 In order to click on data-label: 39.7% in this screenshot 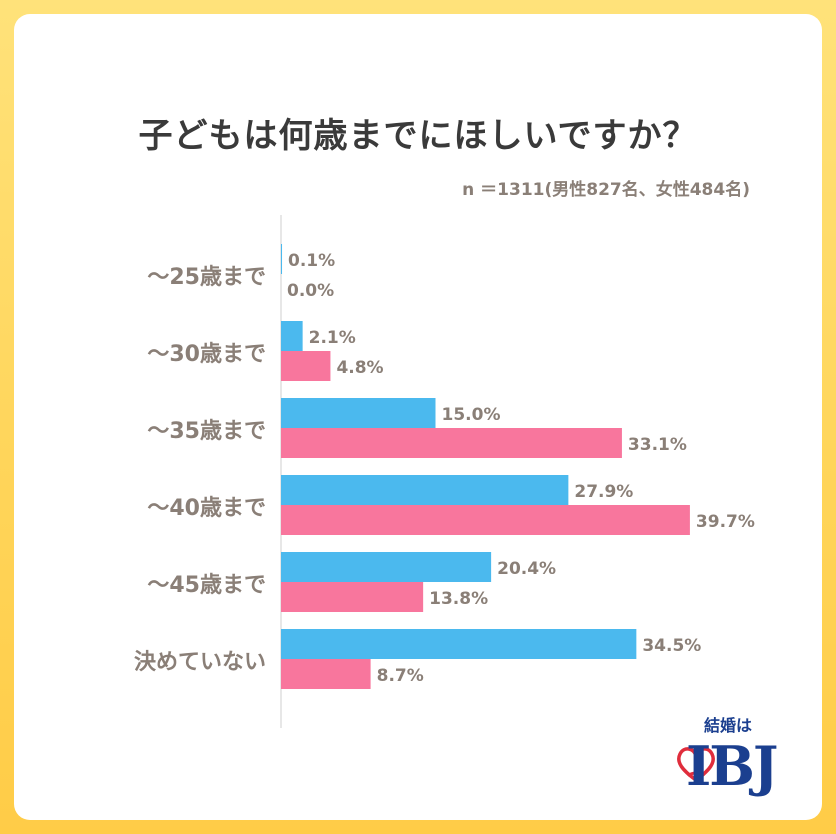, I will do `click(725, 522)`.